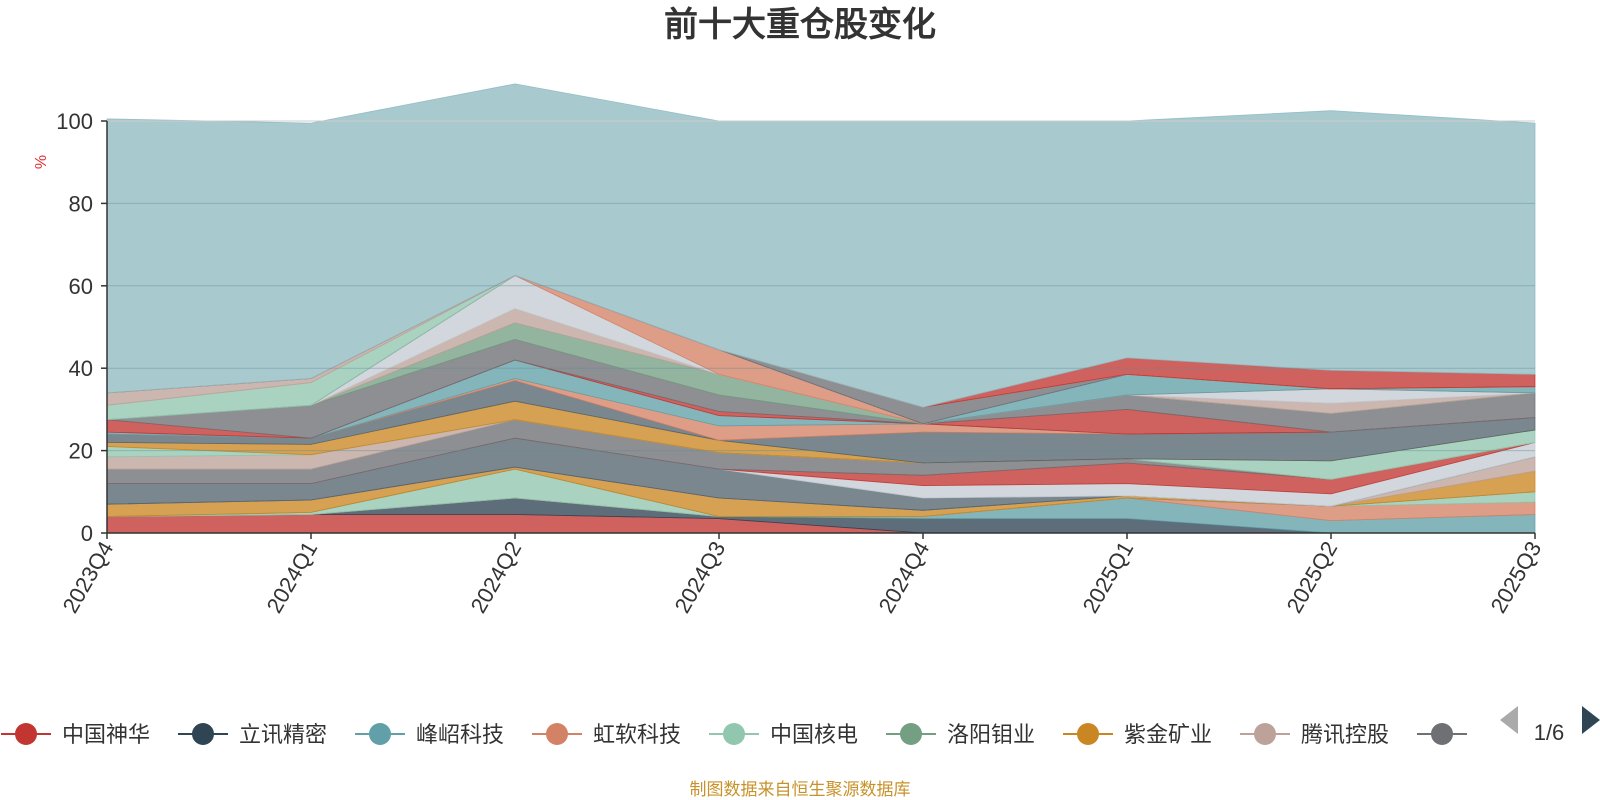  Describe the element at coordinates (81, 451) in the screenshot. I see `y-tick-label-1: 20` at that location.